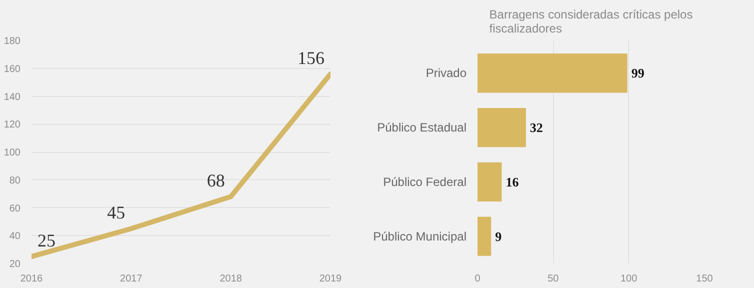 The image size is (754, 288). I want to click on data-label: 32, so click(536, 128).